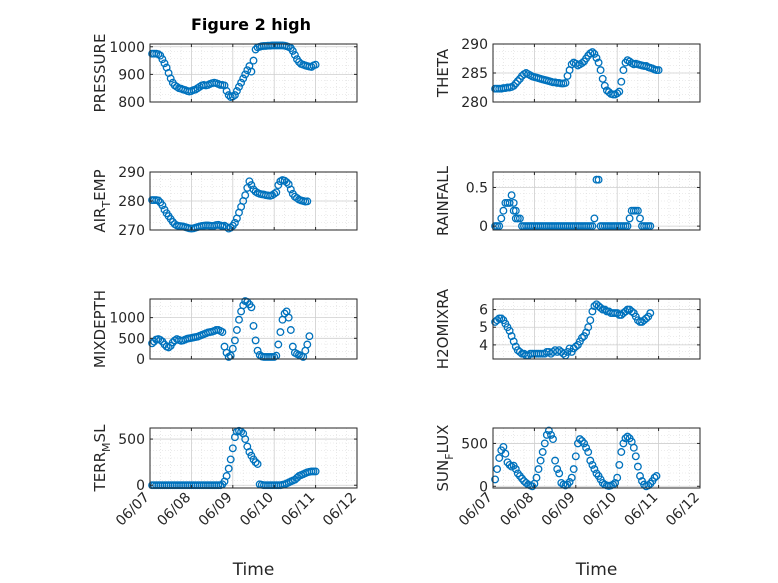  What do you see at coordinates (474, 103) in the screenshot?
I see `y-tick-label: 280` at bounding box center [474, 103].